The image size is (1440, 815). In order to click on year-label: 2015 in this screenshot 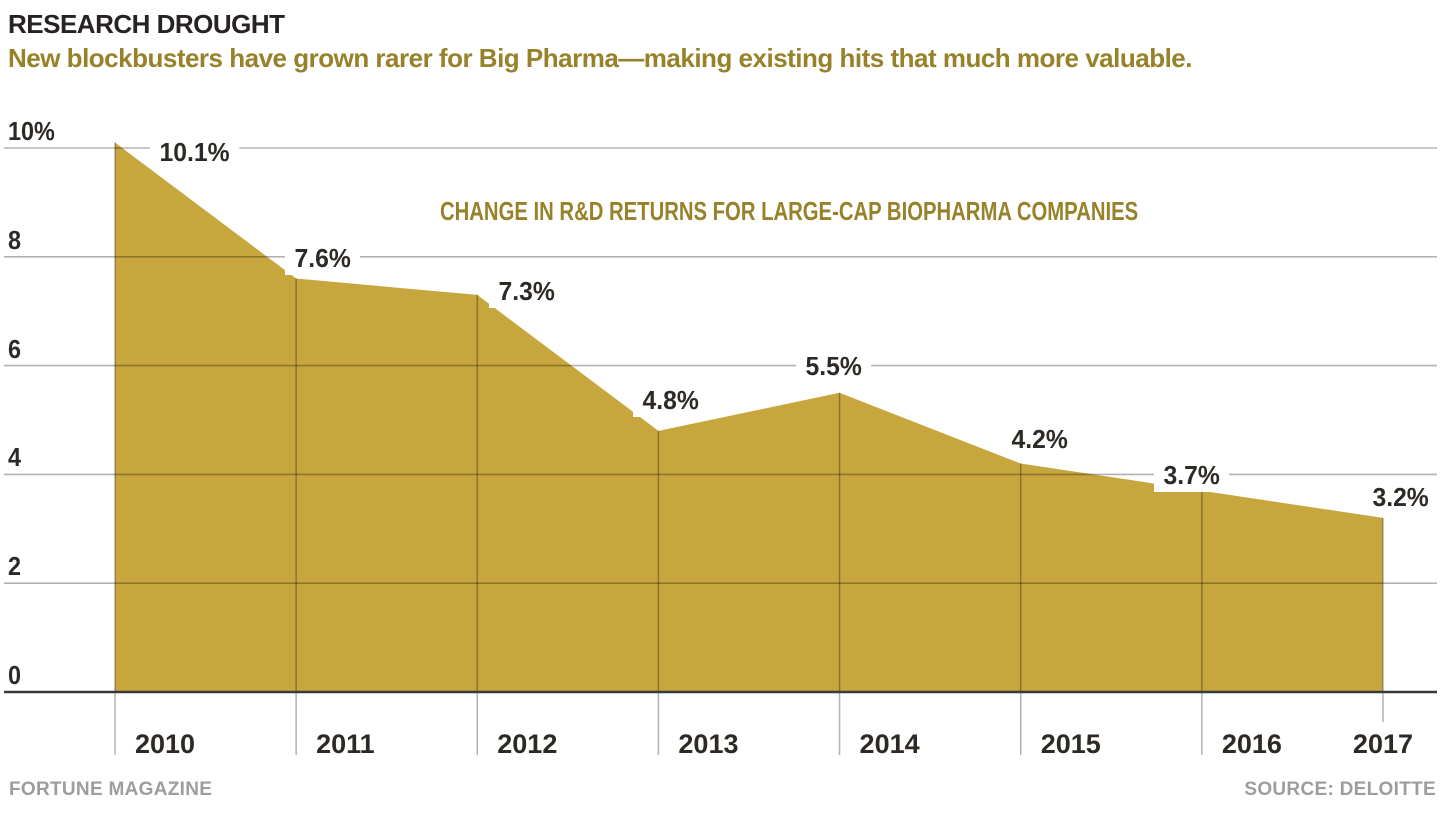, I will do `click(1070, 744)`.